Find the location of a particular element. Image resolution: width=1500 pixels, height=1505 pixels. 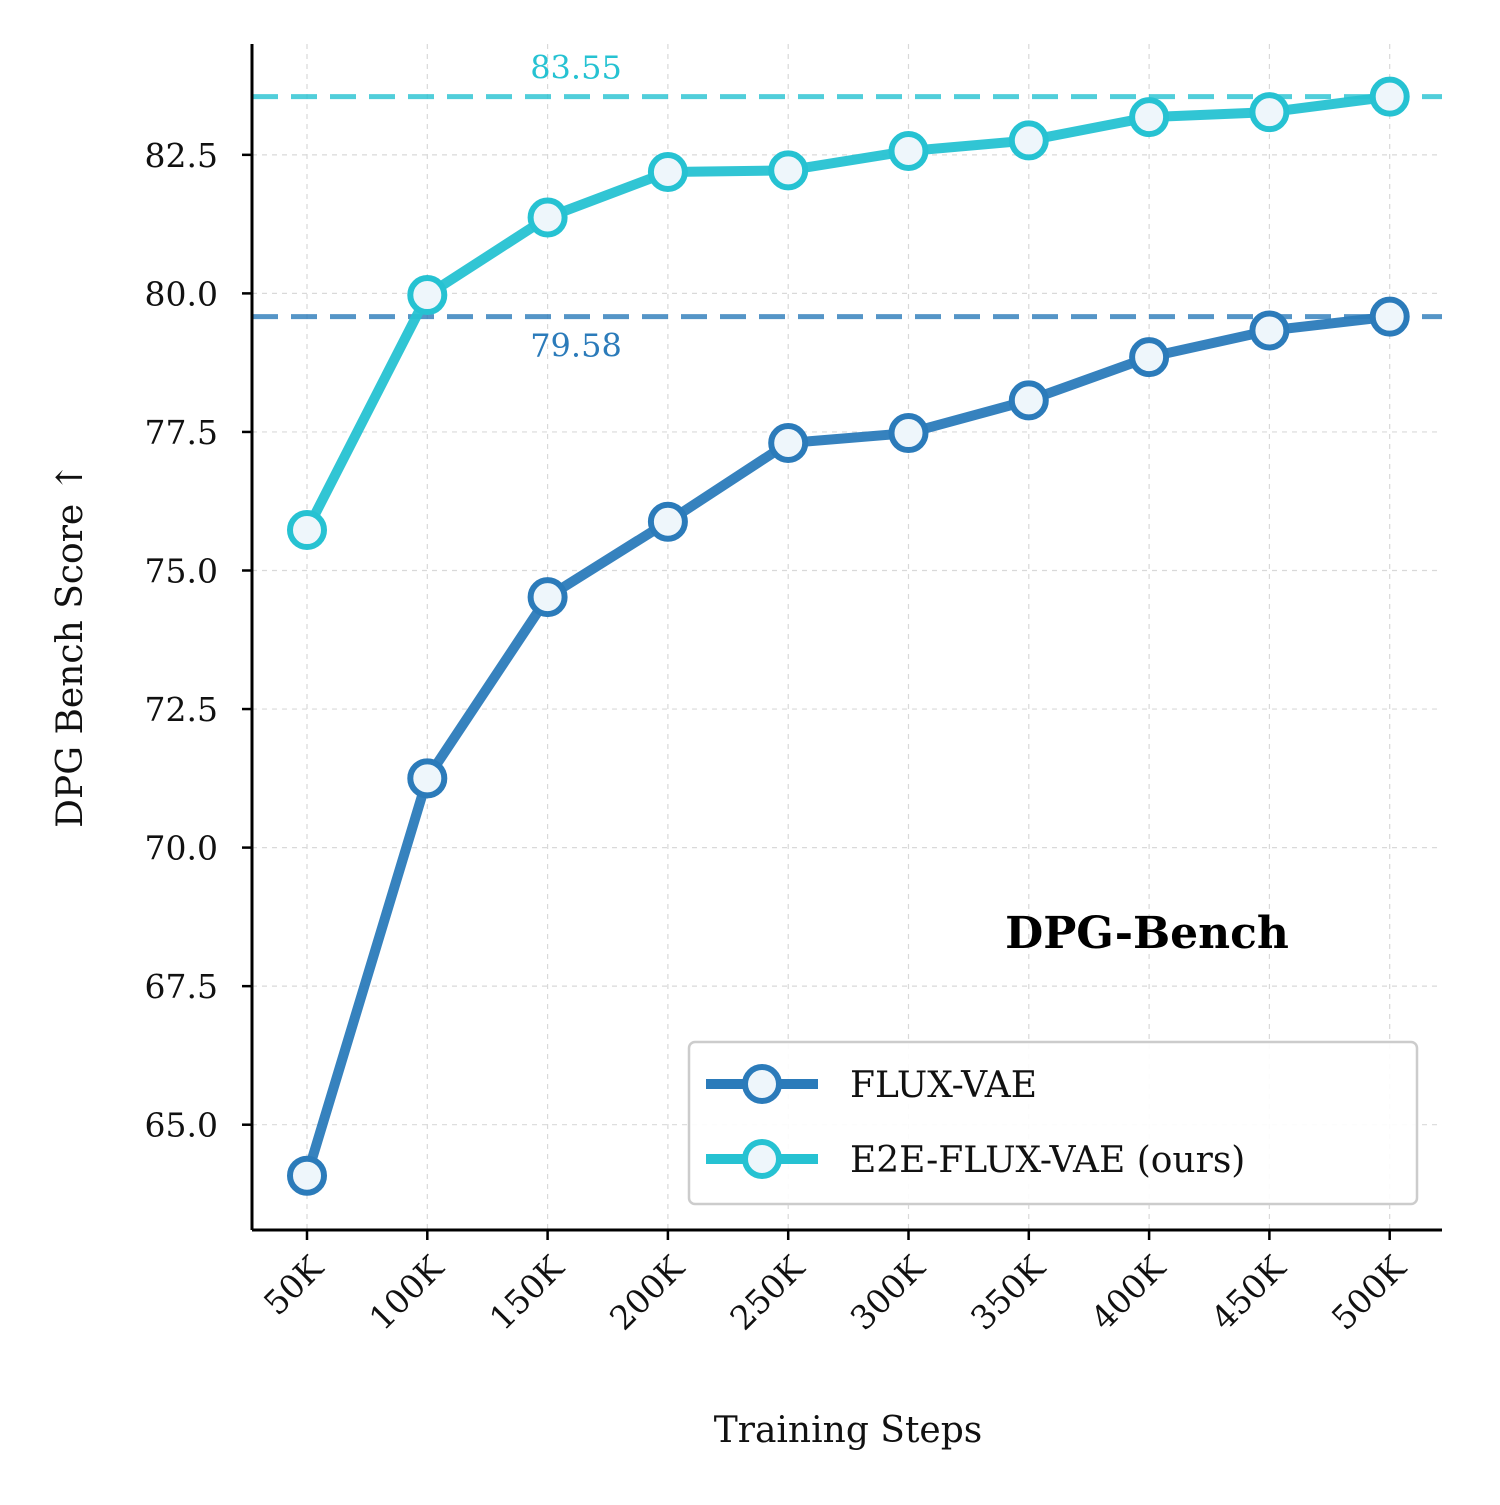

reference-label-0: 83.55 is located at coordinates (576, 68).